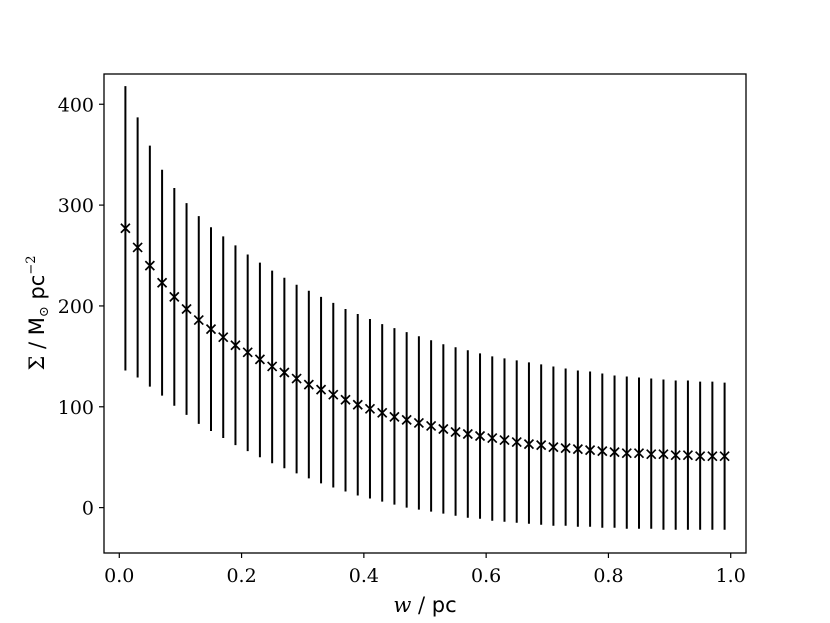 This screenshot has width=830, height=623. I want to click on x-axis-label-unit: pc, so click(444, 605).